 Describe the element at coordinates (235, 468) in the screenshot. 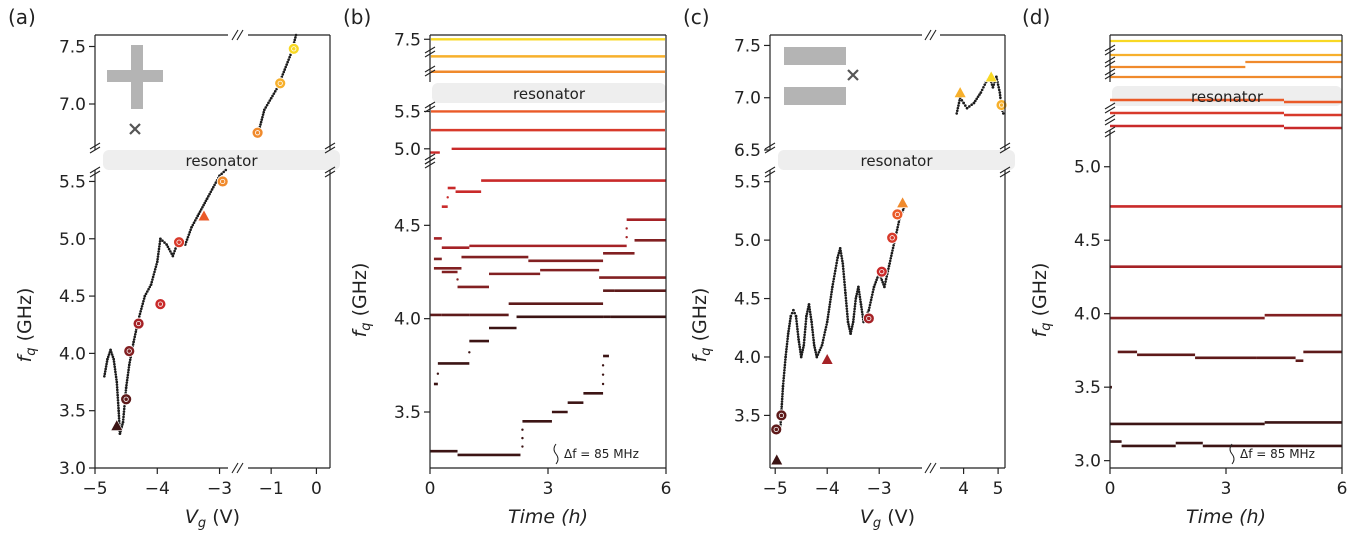

I see `panel-a-x-break-bottom` at that location.